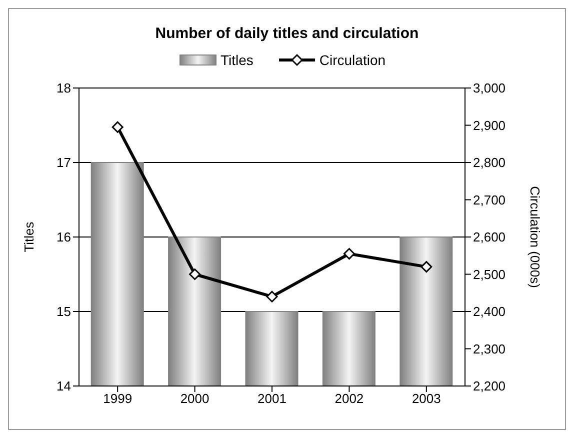 The height and width of the screenshot is (441, 574). Describe the element at coordinates (29, 236) in the screenshot. I see `y-axis-title: Titles` at that location.